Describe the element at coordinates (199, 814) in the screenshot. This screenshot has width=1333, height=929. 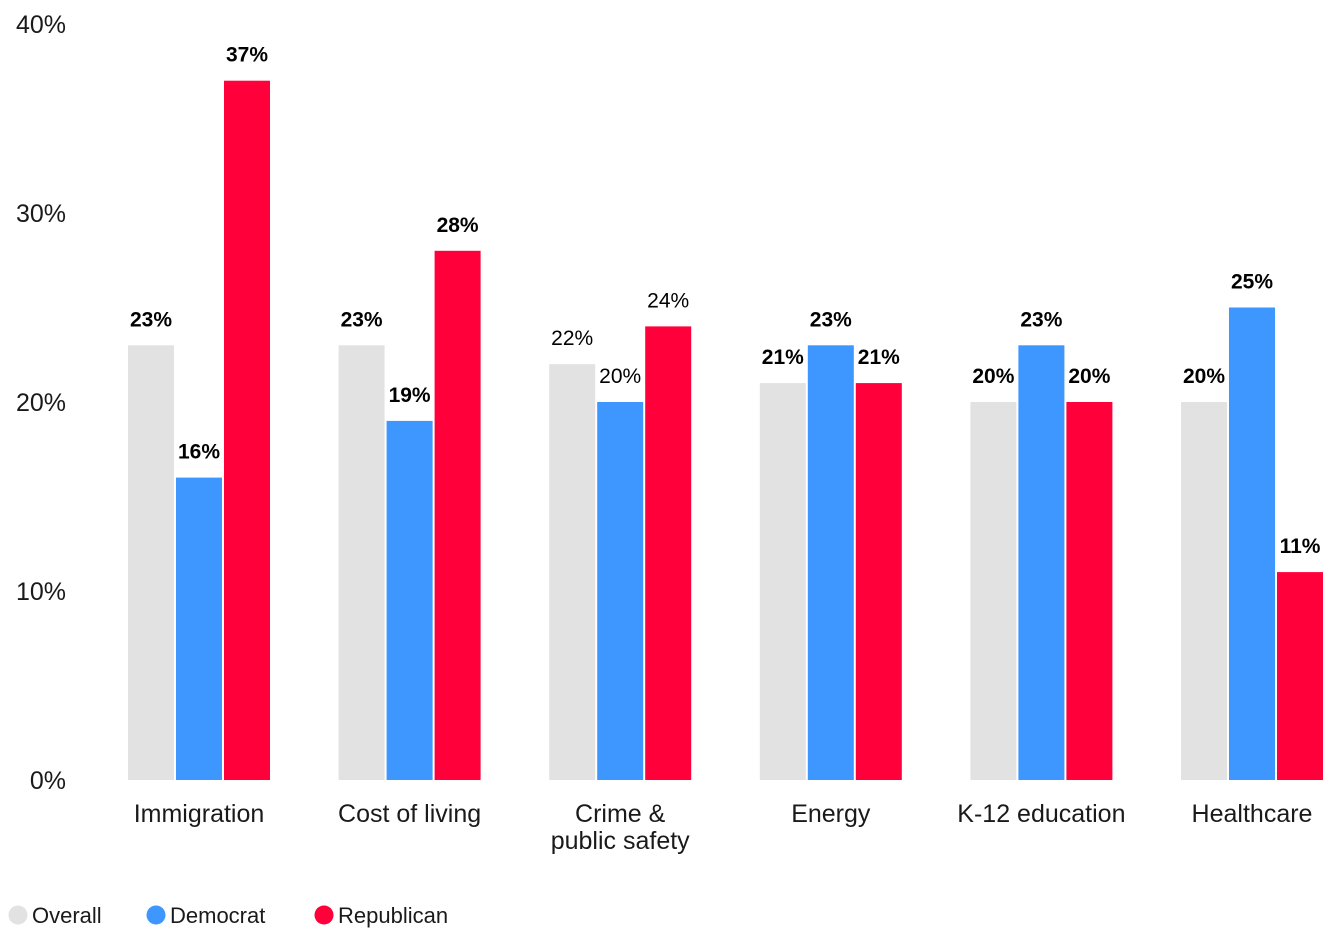
I see `category-label: Immigration` at that location.